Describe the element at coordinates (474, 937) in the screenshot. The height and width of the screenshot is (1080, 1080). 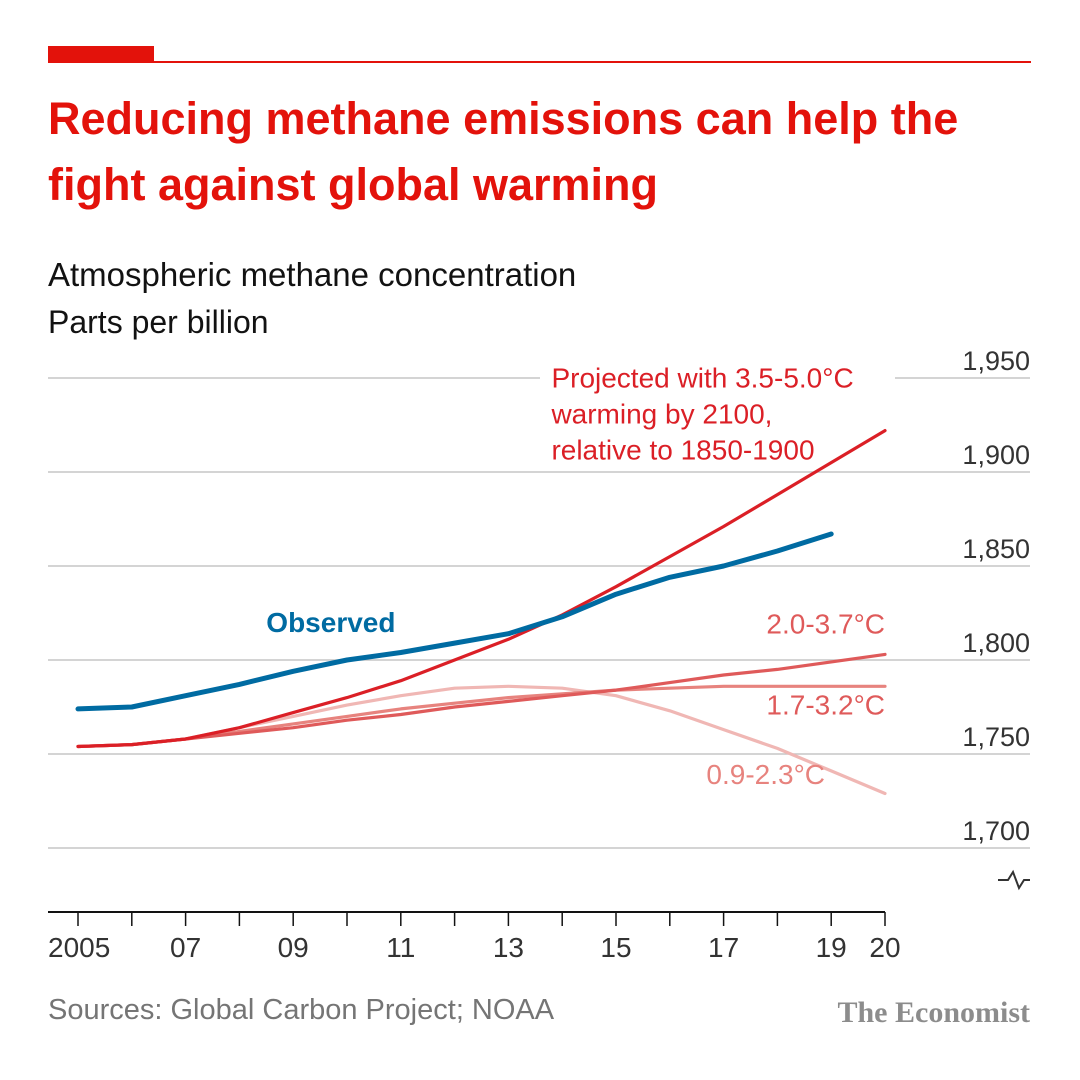
I see `x-axis: 2005 07 09 11 13 15 17 19 20` at that location.